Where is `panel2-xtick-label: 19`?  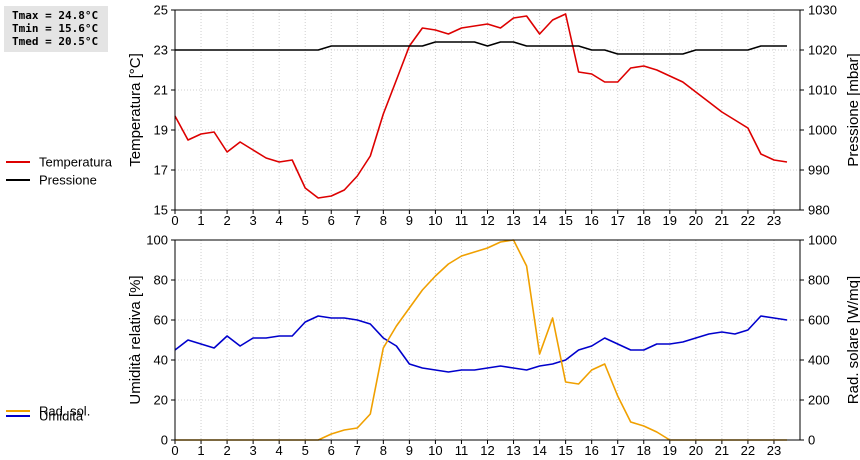
panel2-xtick-label: 19 is located at coordinates (670, 450).